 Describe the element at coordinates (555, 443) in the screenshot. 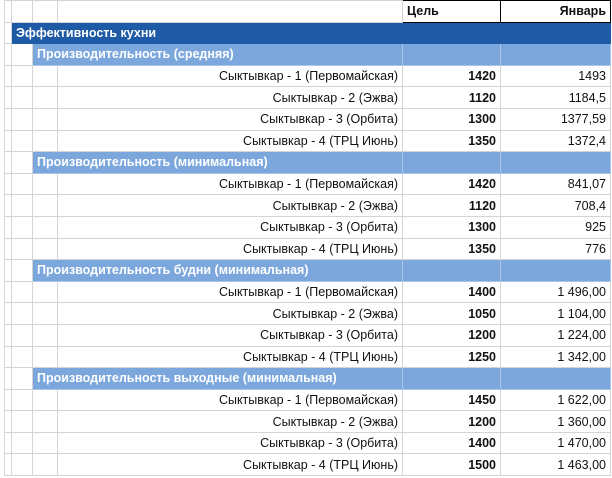

I see `january-value: 1 470,00` at that location.